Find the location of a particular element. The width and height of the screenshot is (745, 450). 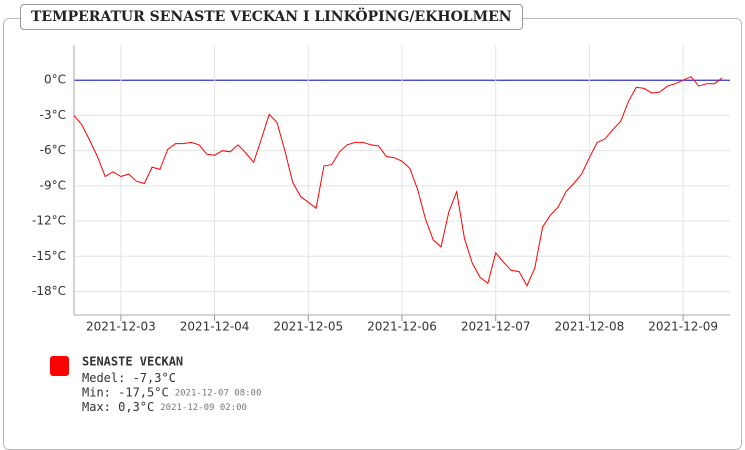

y-tick-label: -18°C is located at coordinates (49, 291).